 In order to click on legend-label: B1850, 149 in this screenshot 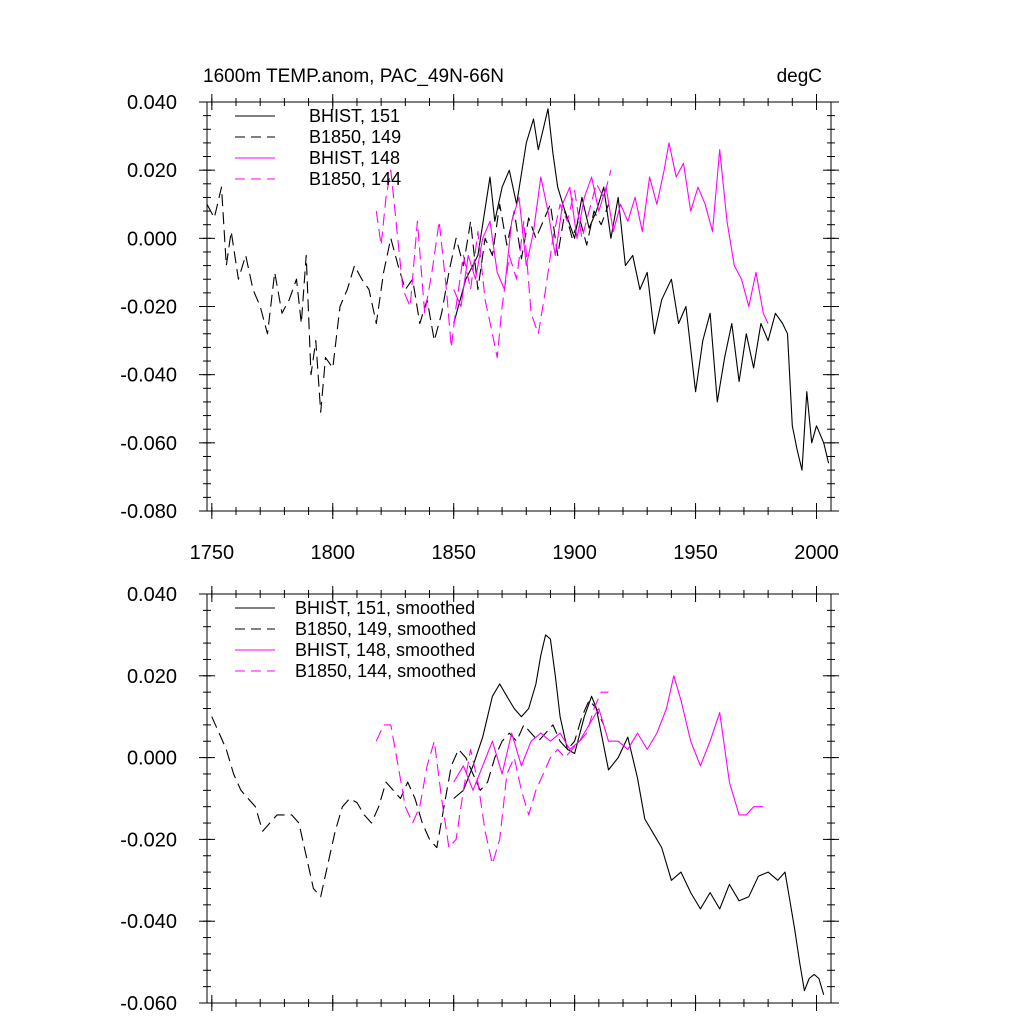, I will do `click(355, 137)`.